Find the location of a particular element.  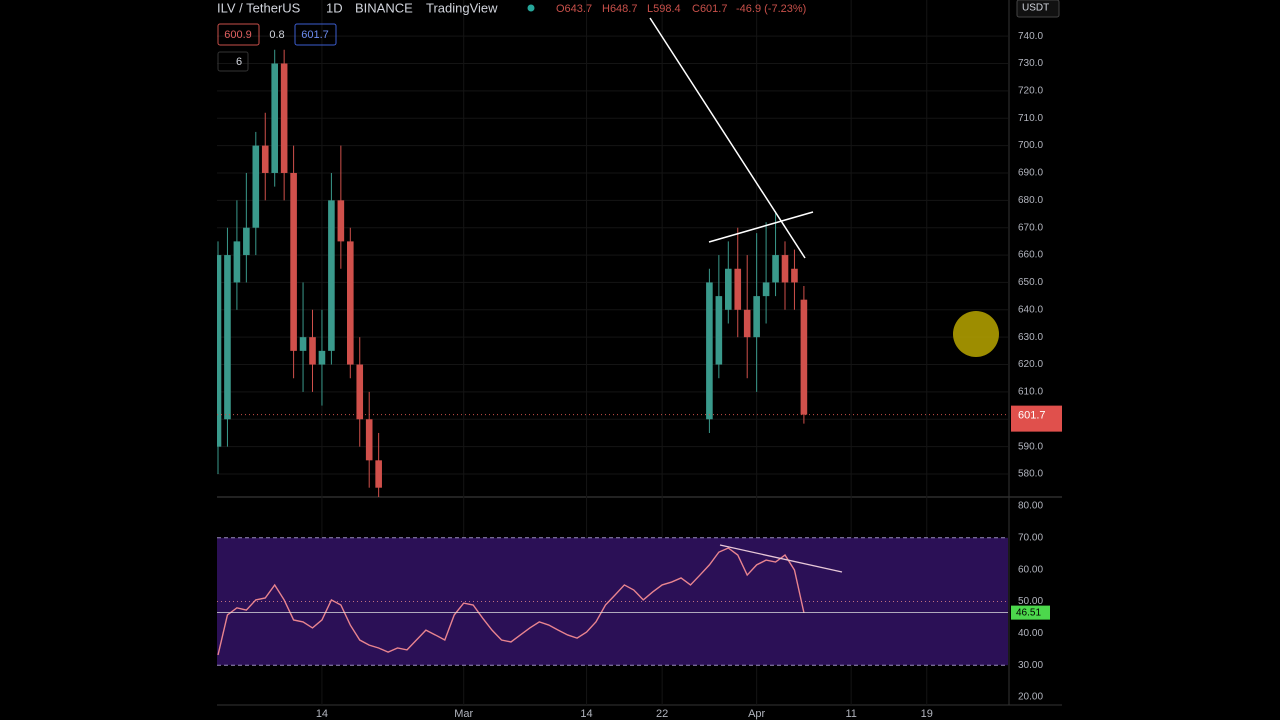

y-tick-label: 50.00 is located at coordinates (1030, 601).